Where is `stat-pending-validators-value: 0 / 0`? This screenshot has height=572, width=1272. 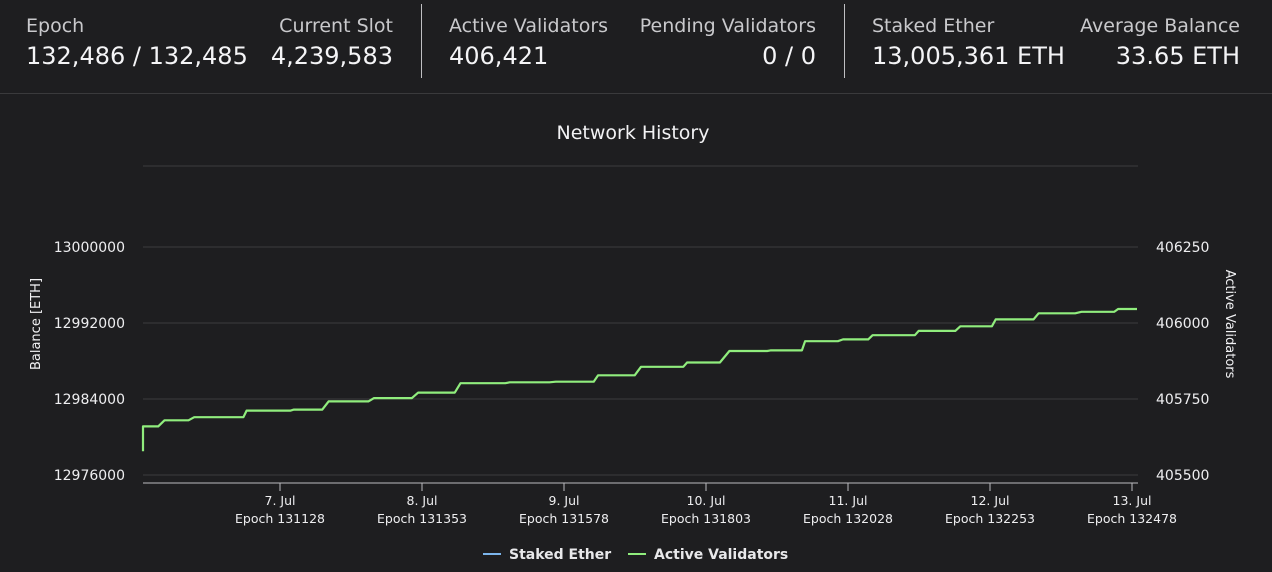 stat-pending-validators-value: 0 / 0 is located at coordinates (789, 56).